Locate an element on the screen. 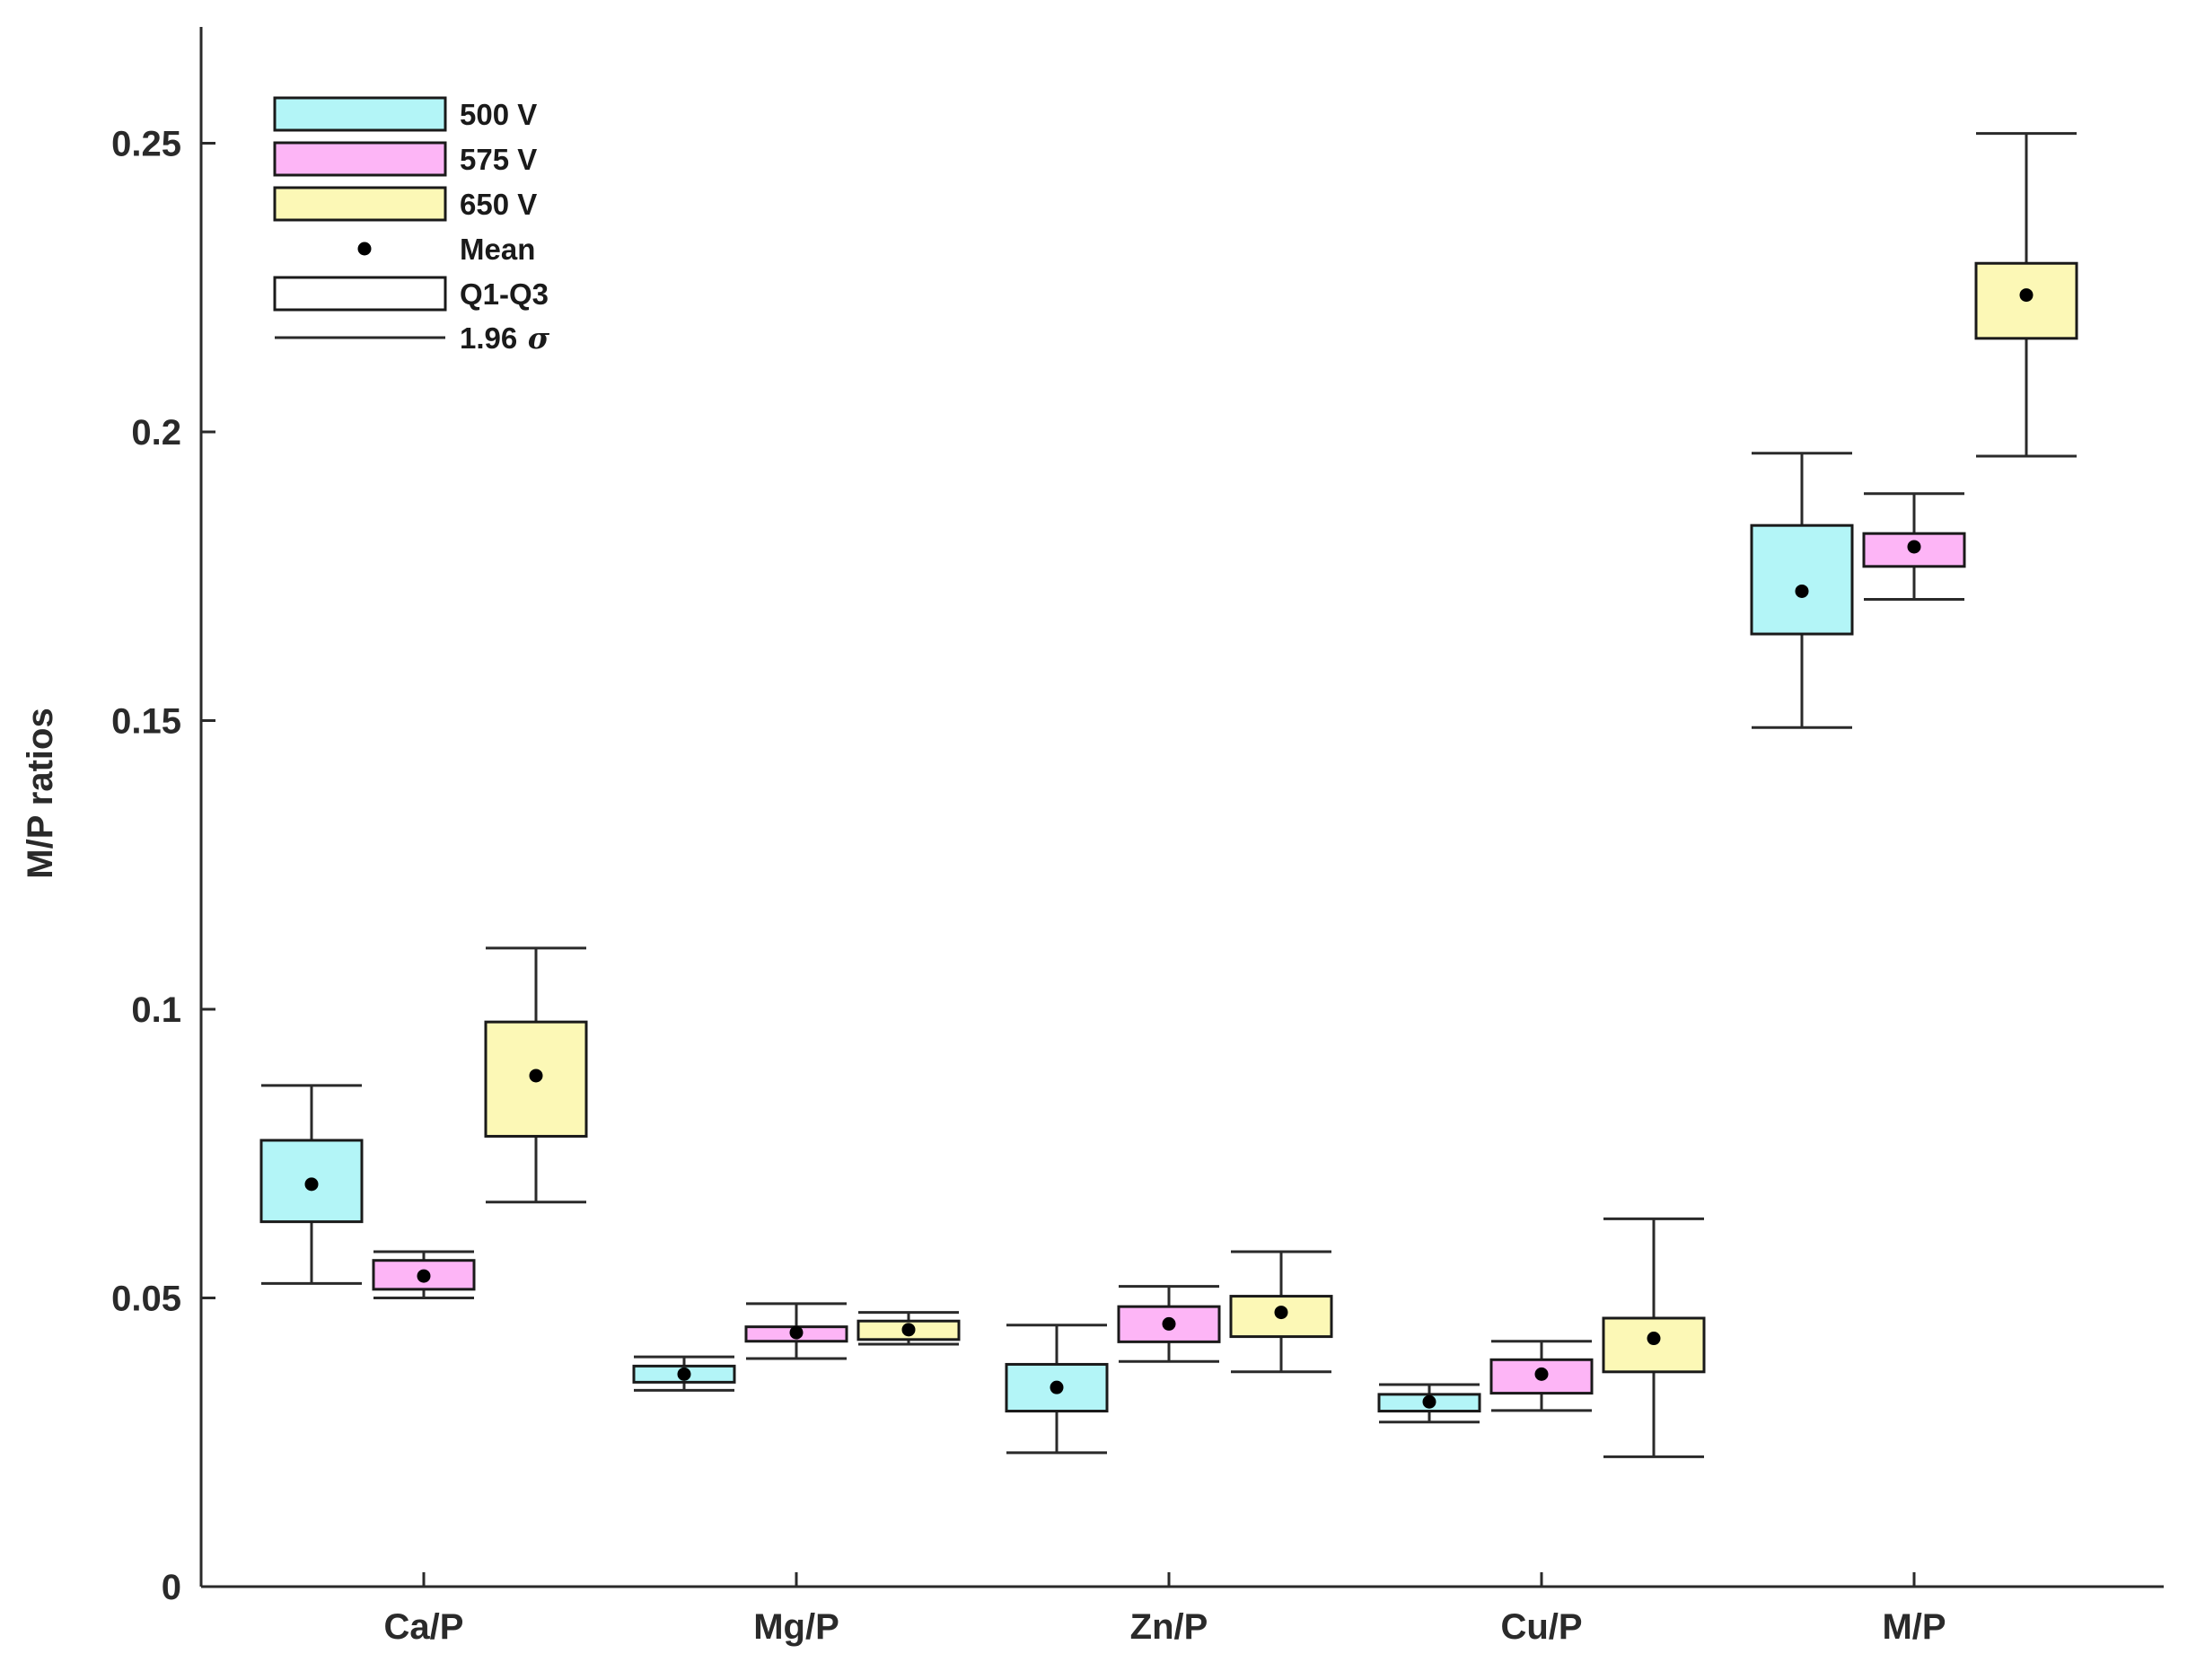 The width and height of the screenshot is (2205, 1680). y-axis-title: M/P ratios is located at coordinates (40, 793).